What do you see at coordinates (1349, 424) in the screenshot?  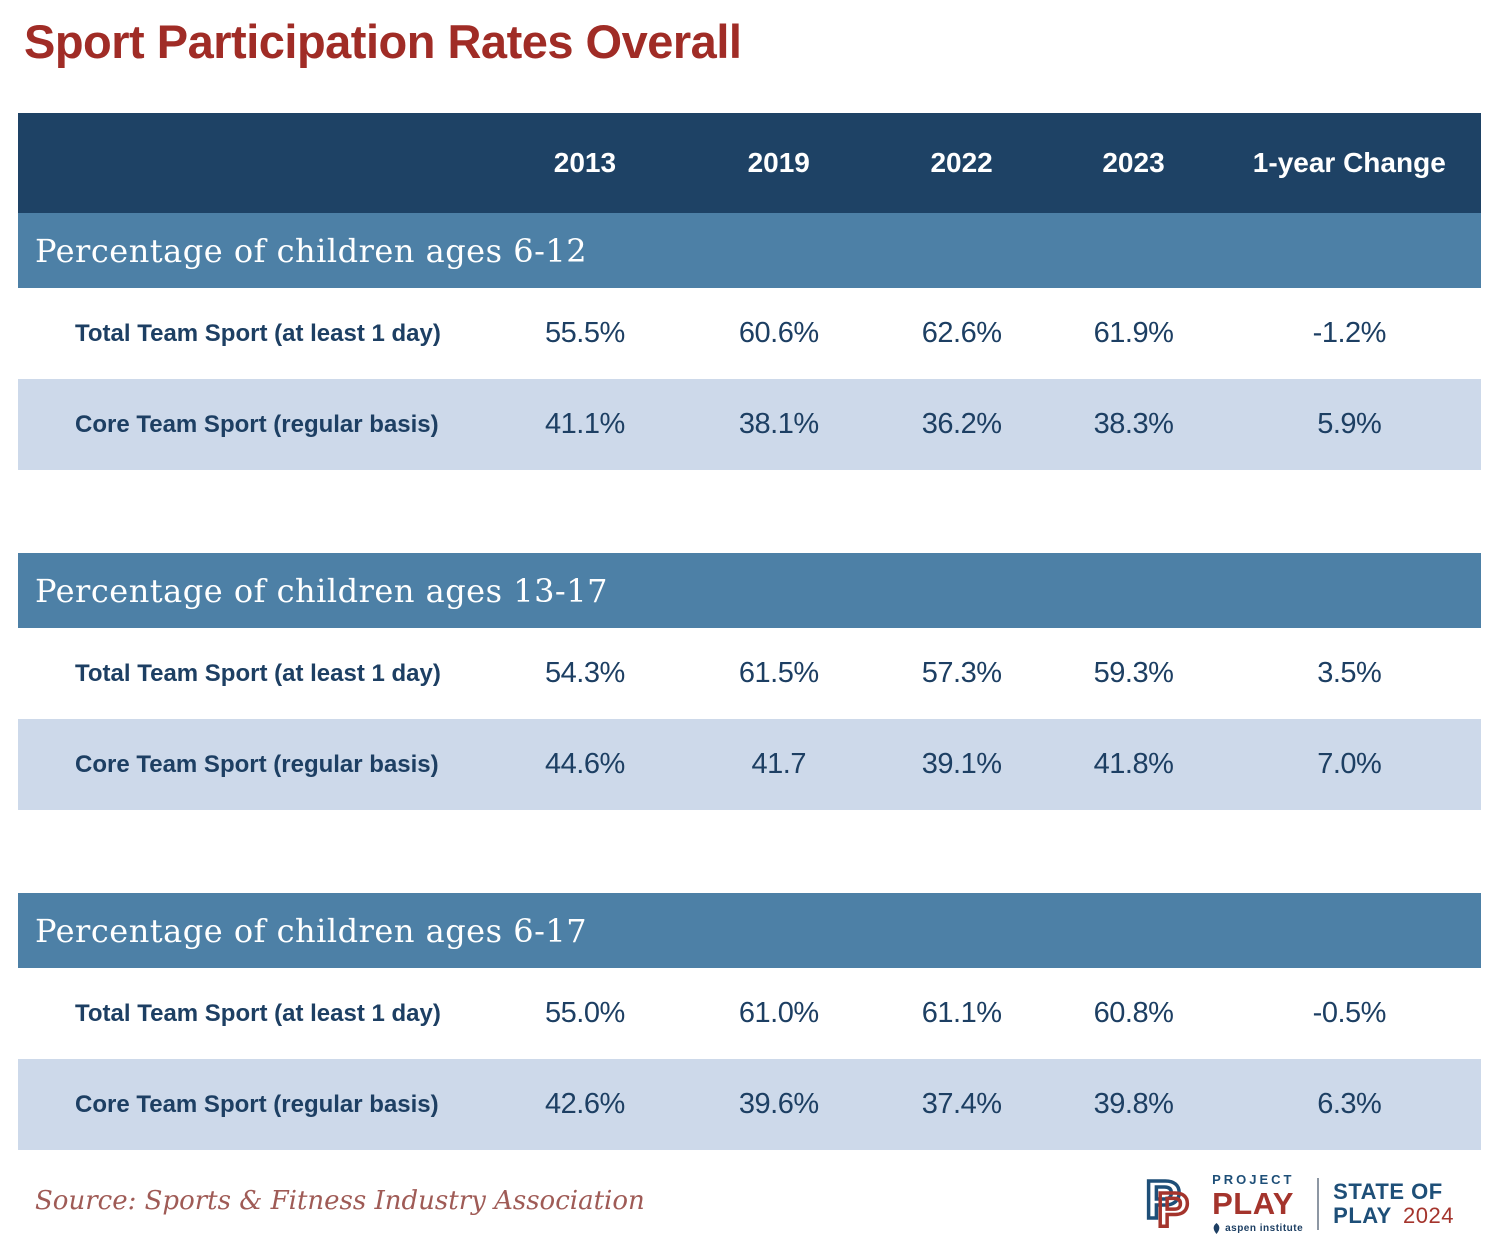 I see `cell-value: 5.9%` at bounding box center [1349, 424].